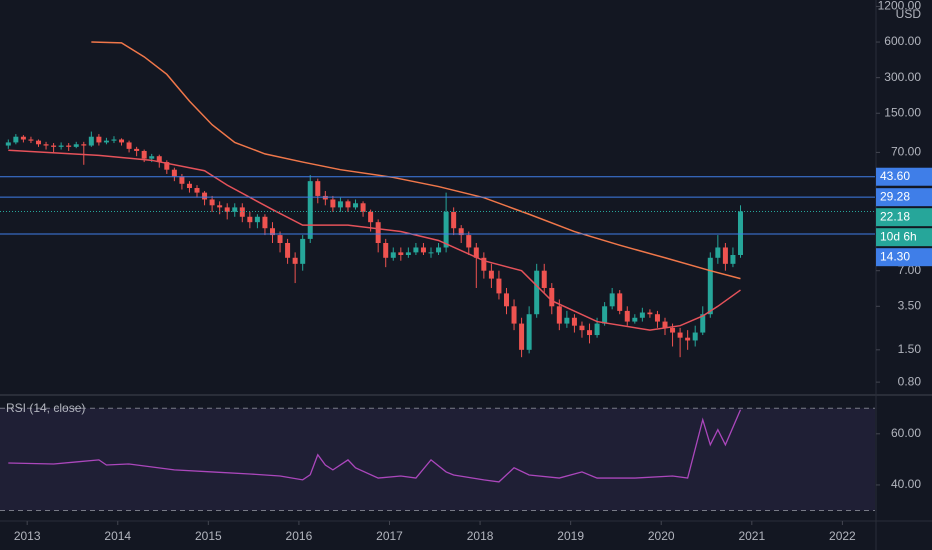  What do you see at coordinates (895, 216) in the screenshot?
I see `last-price-label: 22.18` at bounding box center [895, 216].